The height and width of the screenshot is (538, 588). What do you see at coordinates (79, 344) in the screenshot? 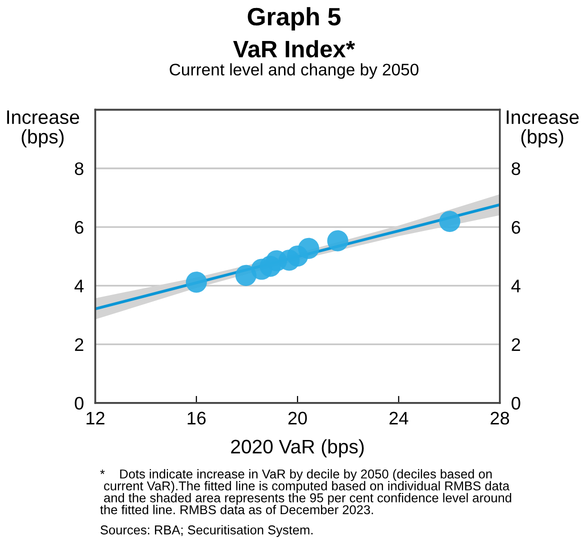
I see `y-tick-label: 2` at bounding box center [79, 344].